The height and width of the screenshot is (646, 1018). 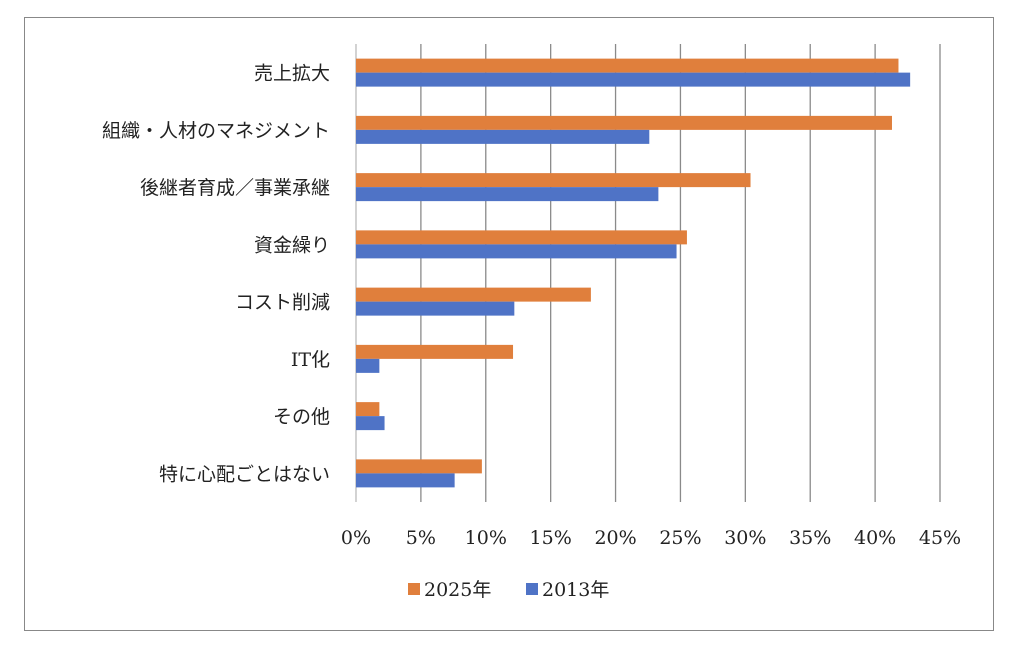 What do you see at coordinates (745, 538) in the screenshot?
I see `x-tick-label: 30%` at bounding box center [745, 538].